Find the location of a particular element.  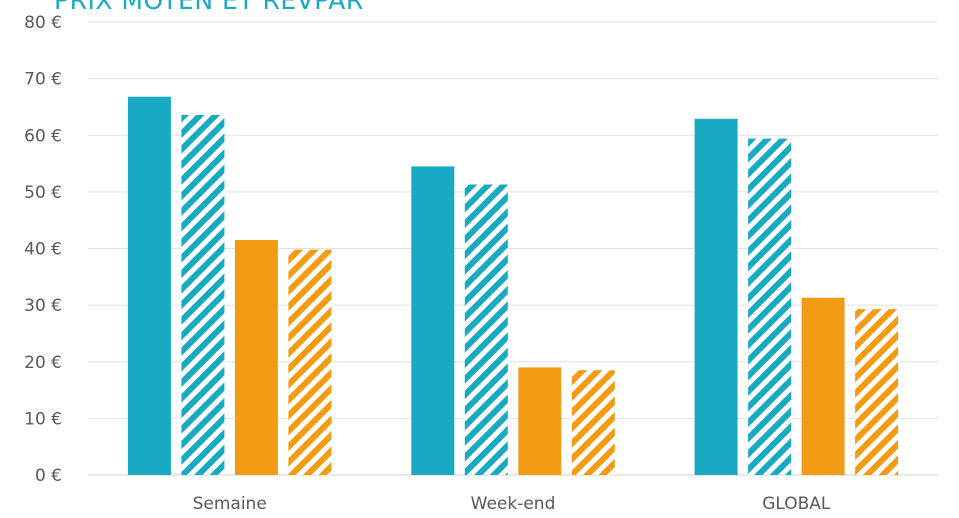

y-tick-label: 40 € is located at coordinates (43, 250).